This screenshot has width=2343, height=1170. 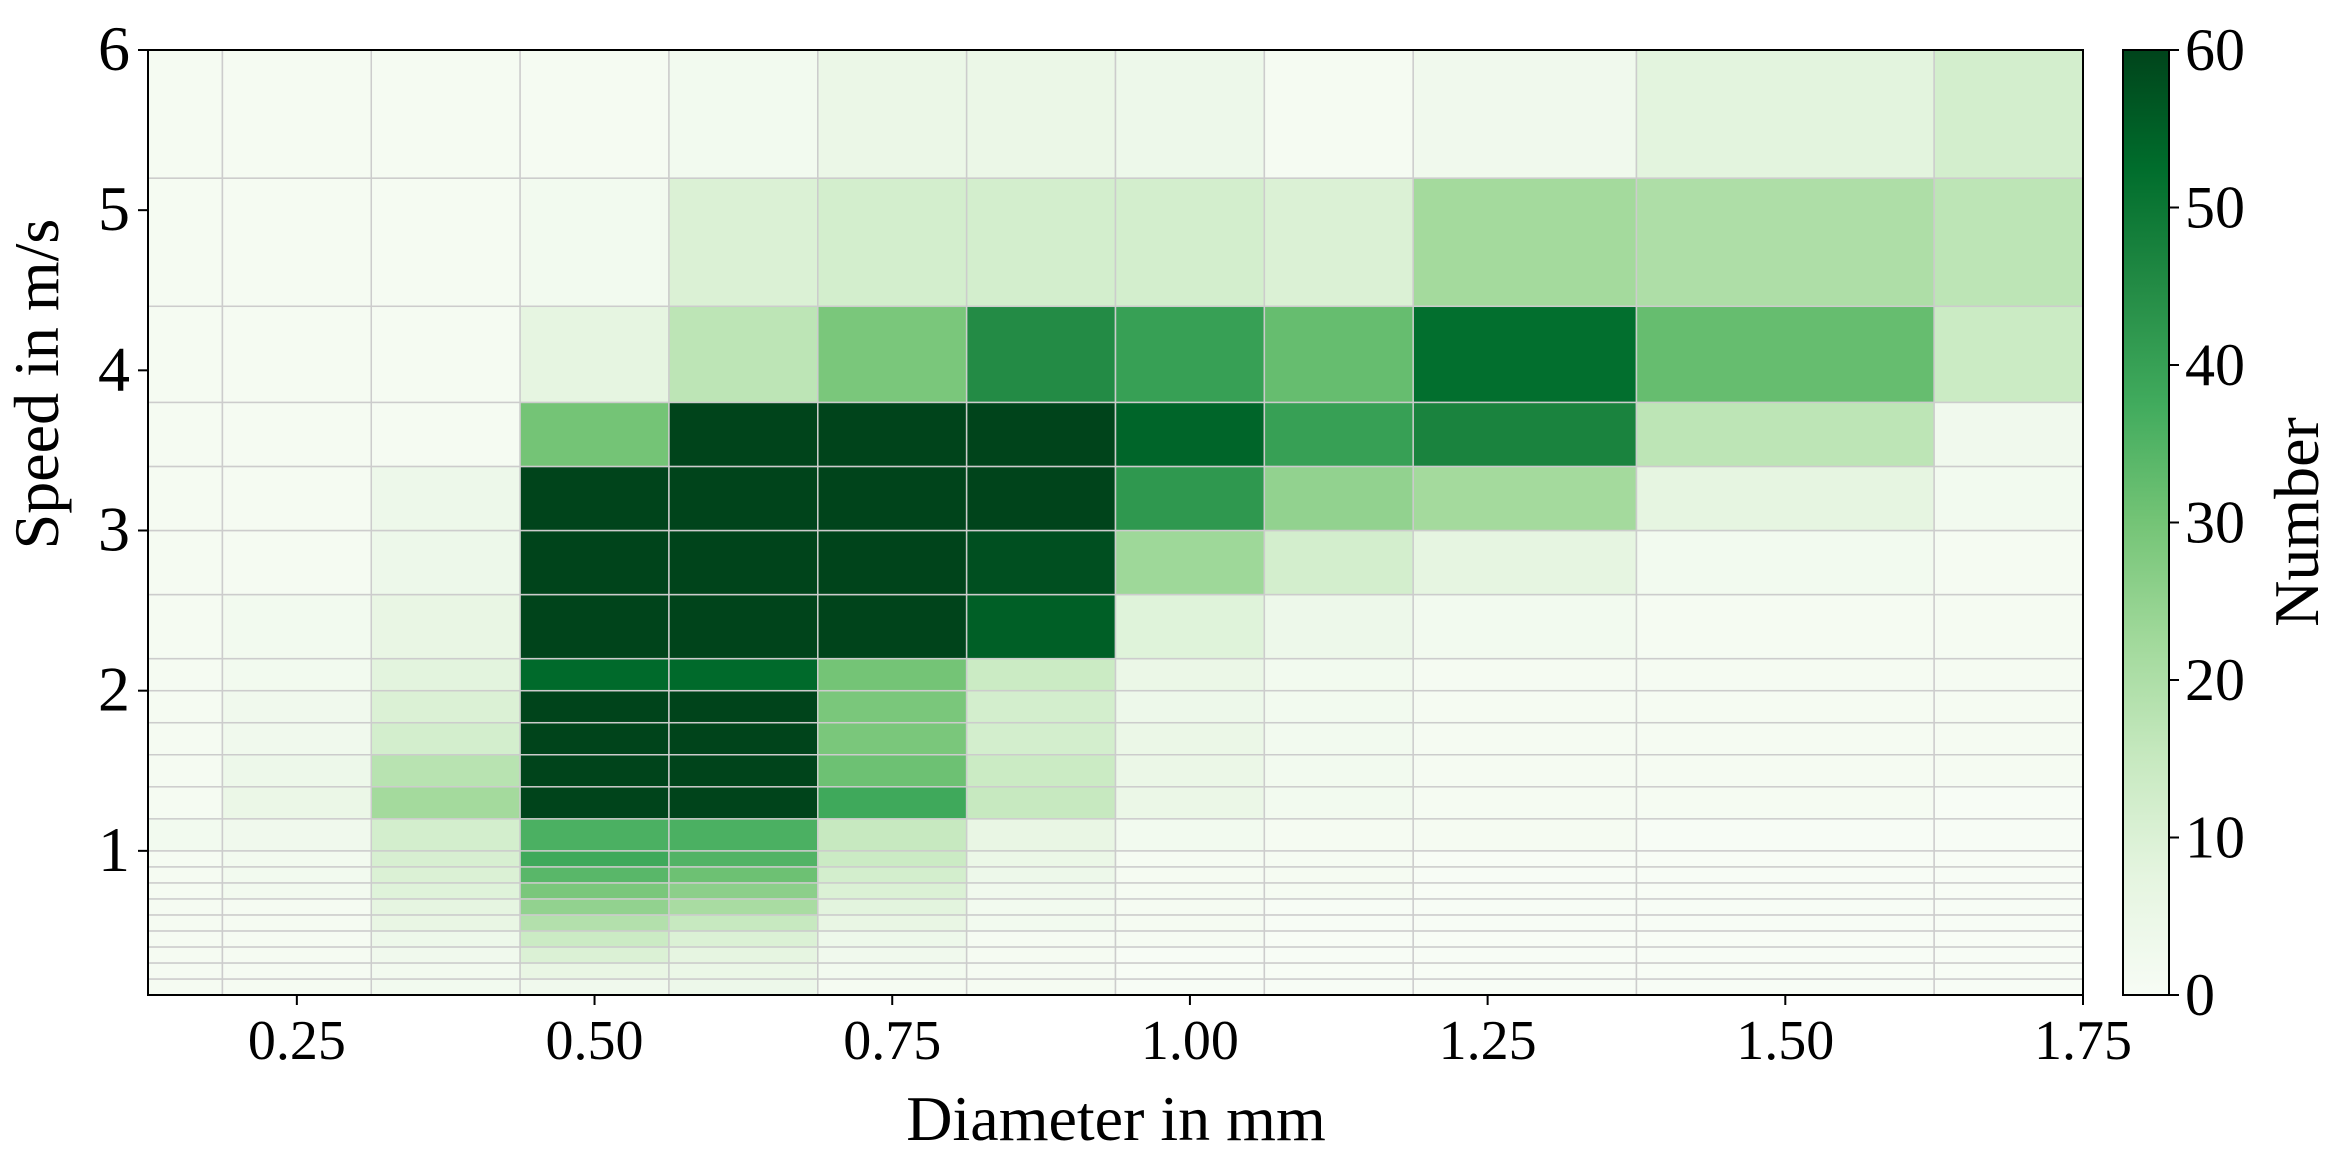 What do you see at coordinates (1488, 1041) in the screenshot?
I see `x-tick-label: 1.25` at bounding box center [1488, 1041].